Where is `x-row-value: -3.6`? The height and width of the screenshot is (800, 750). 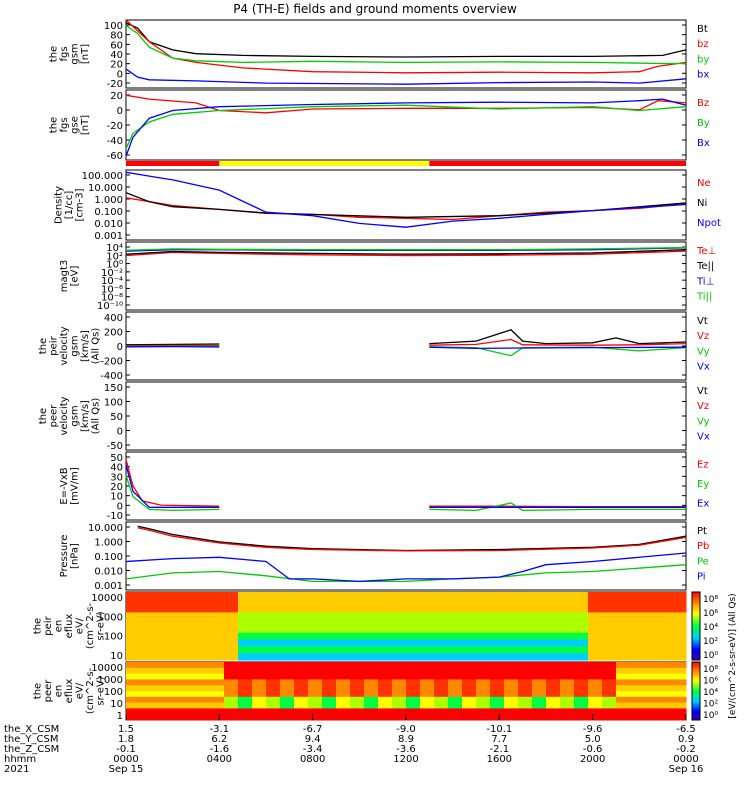 x-row-value: -3.6 is located at coordinates (406, 749).